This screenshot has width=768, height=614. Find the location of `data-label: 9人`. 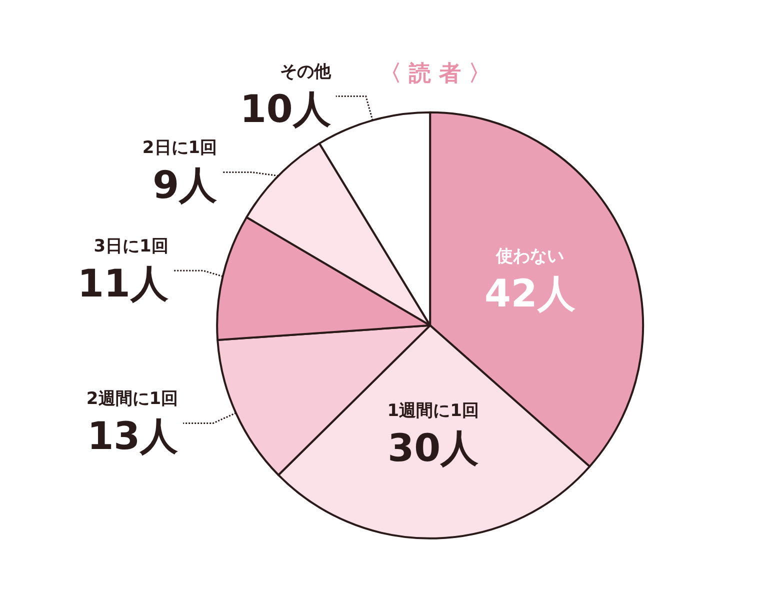

data-label: 9人 is located at coordinates (185, 185).